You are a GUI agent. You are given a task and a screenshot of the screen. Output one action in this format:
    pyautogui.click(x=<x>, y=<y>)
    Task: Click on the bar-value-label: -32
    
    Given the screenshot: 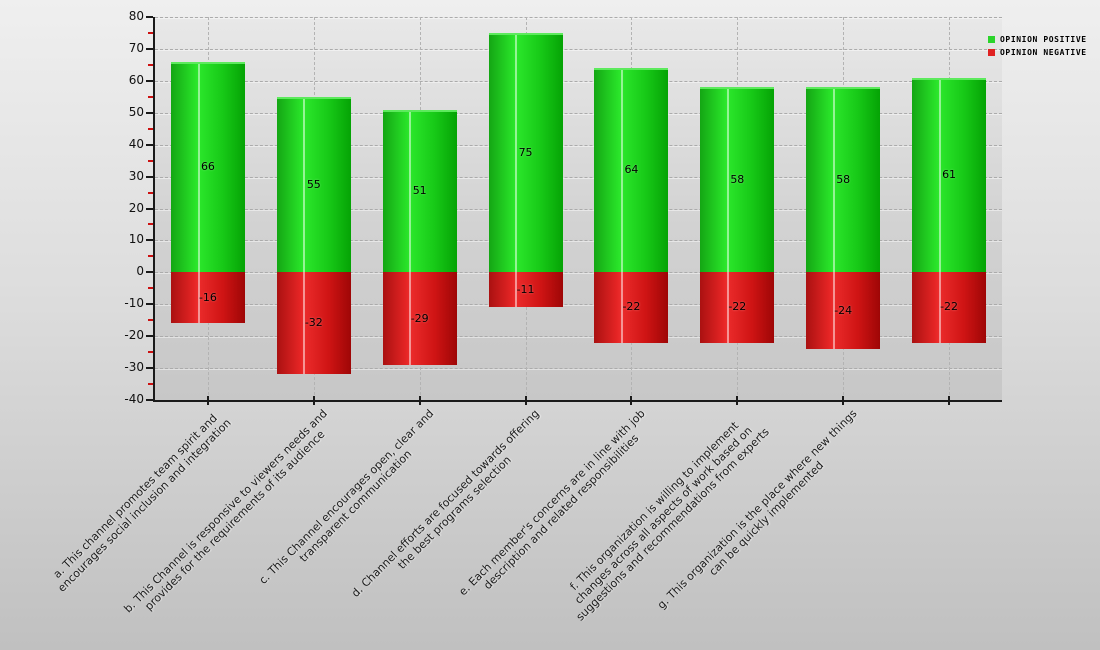 What is the action you would take?
    pyautogui.click(x=313, y=323)
    